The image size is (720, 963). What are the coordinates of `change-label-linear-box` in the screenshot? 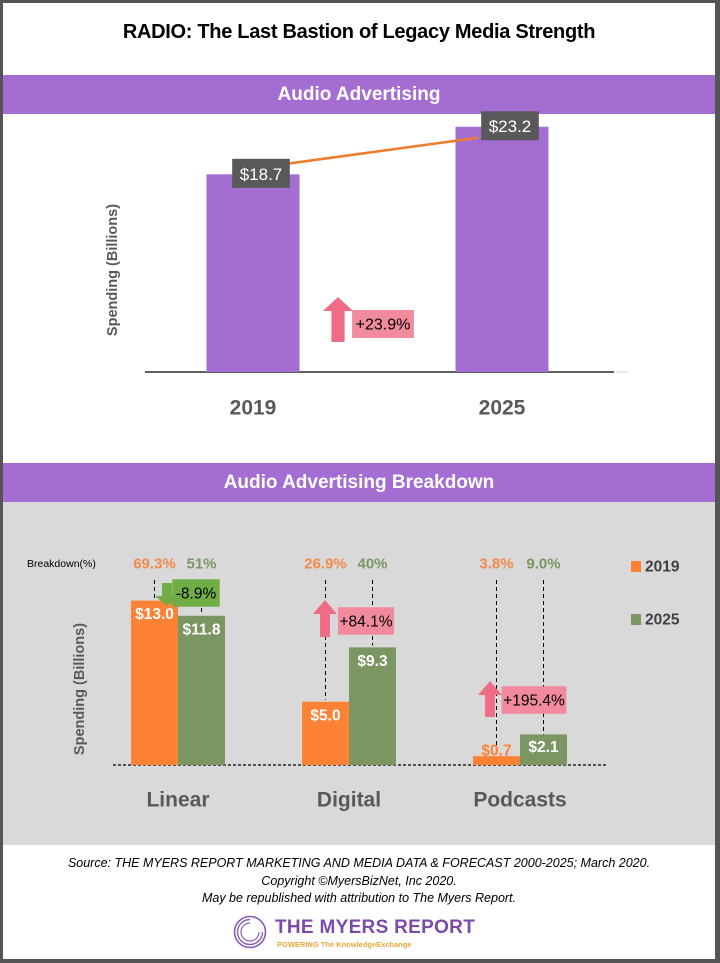 It's located at (196, 593).